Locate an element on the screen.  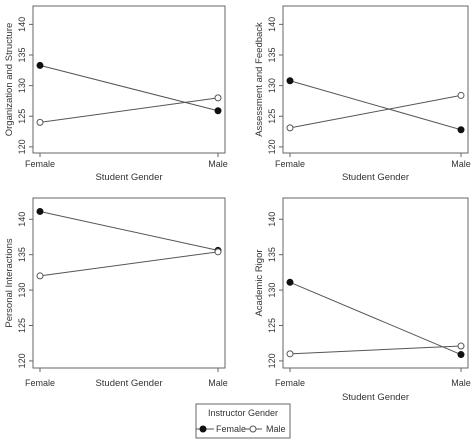
legend: Instructor Gender Female Male is located at coordinates (243, 421).